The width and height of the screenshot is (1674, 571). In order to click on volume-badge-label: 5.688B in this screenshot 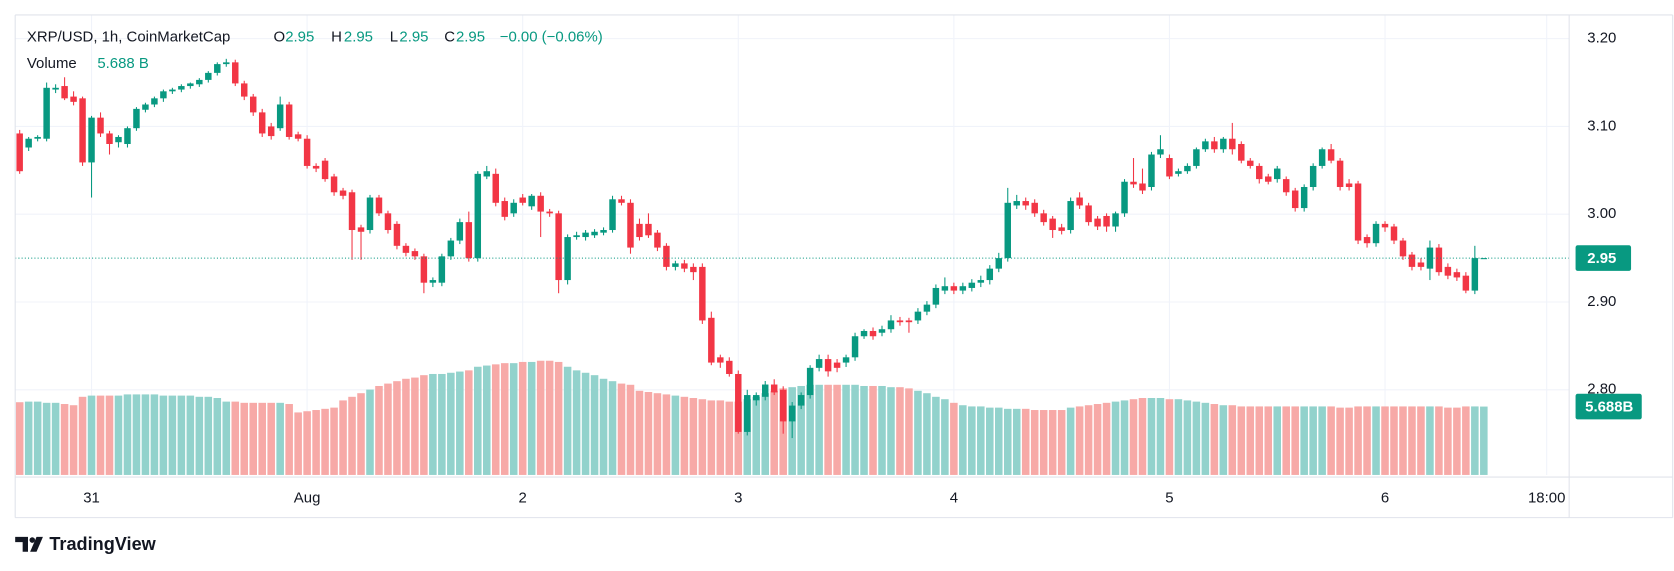, I will do `click(1609, 407)`.